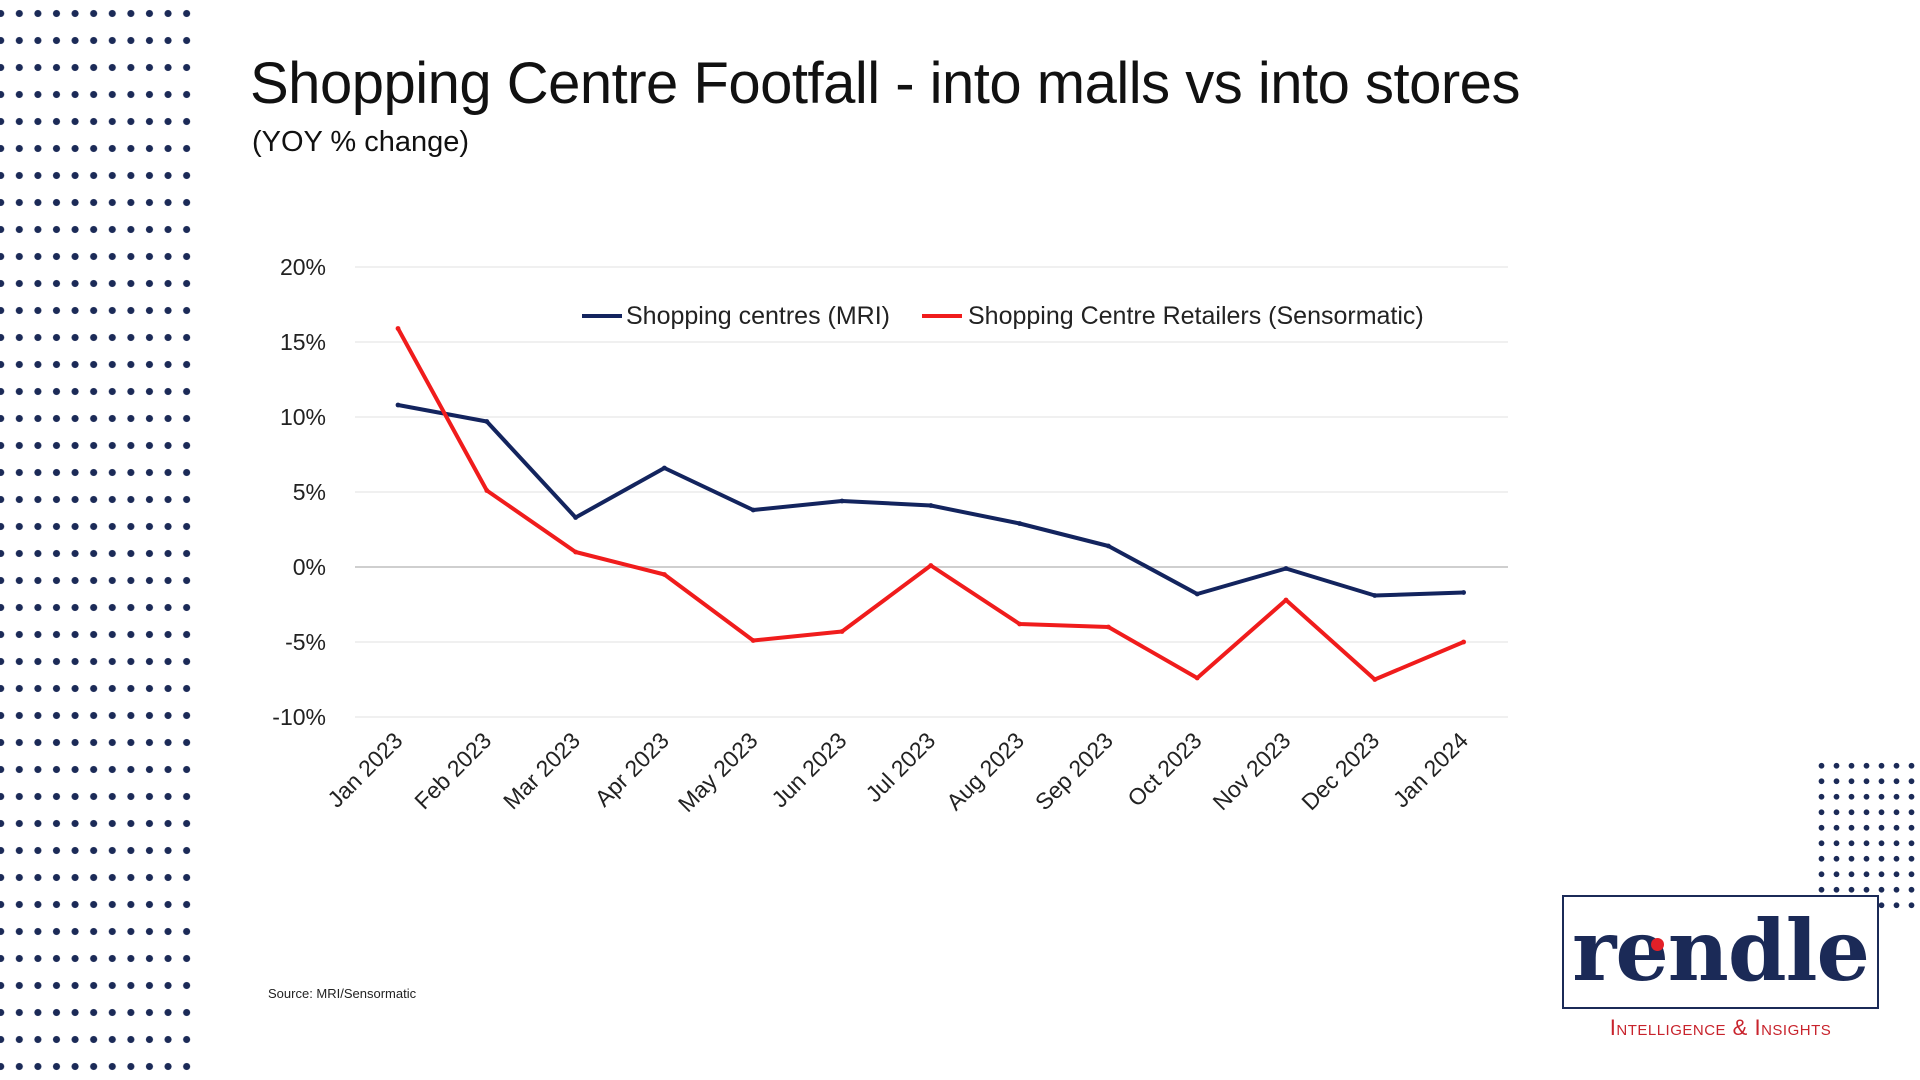 This screenshot has width=1920, height=1080. Describe the element at coordinates (758, 316) in the screenshot. I see `legend-label: Shopping centres (MRI)` at that location.